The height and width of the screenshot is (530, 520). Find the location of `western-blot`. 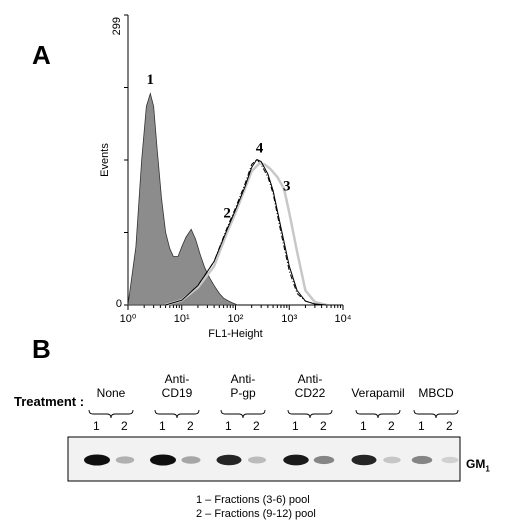

western-blot is located at coordinates (264, 445).